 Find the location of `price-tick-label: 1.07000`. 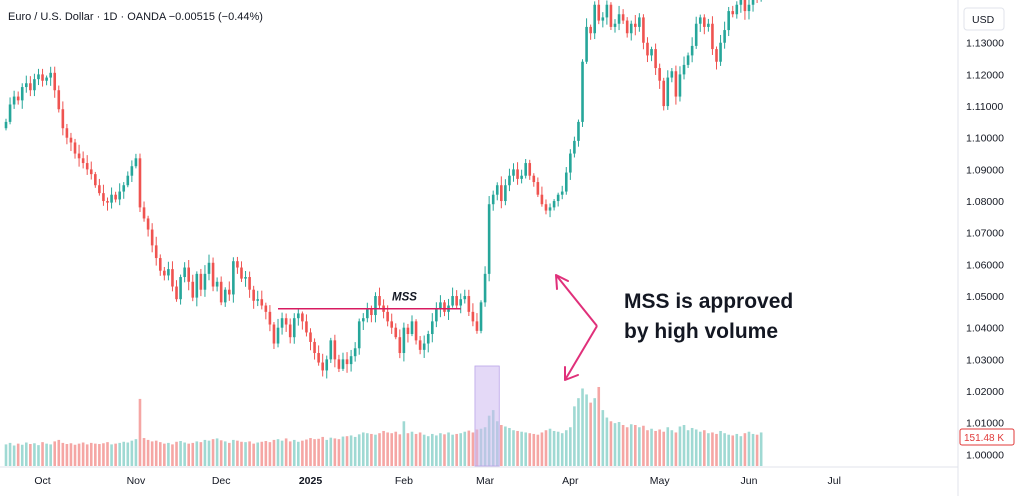

price-tick-label: 1.07000 is located at coordinates (985, 234).